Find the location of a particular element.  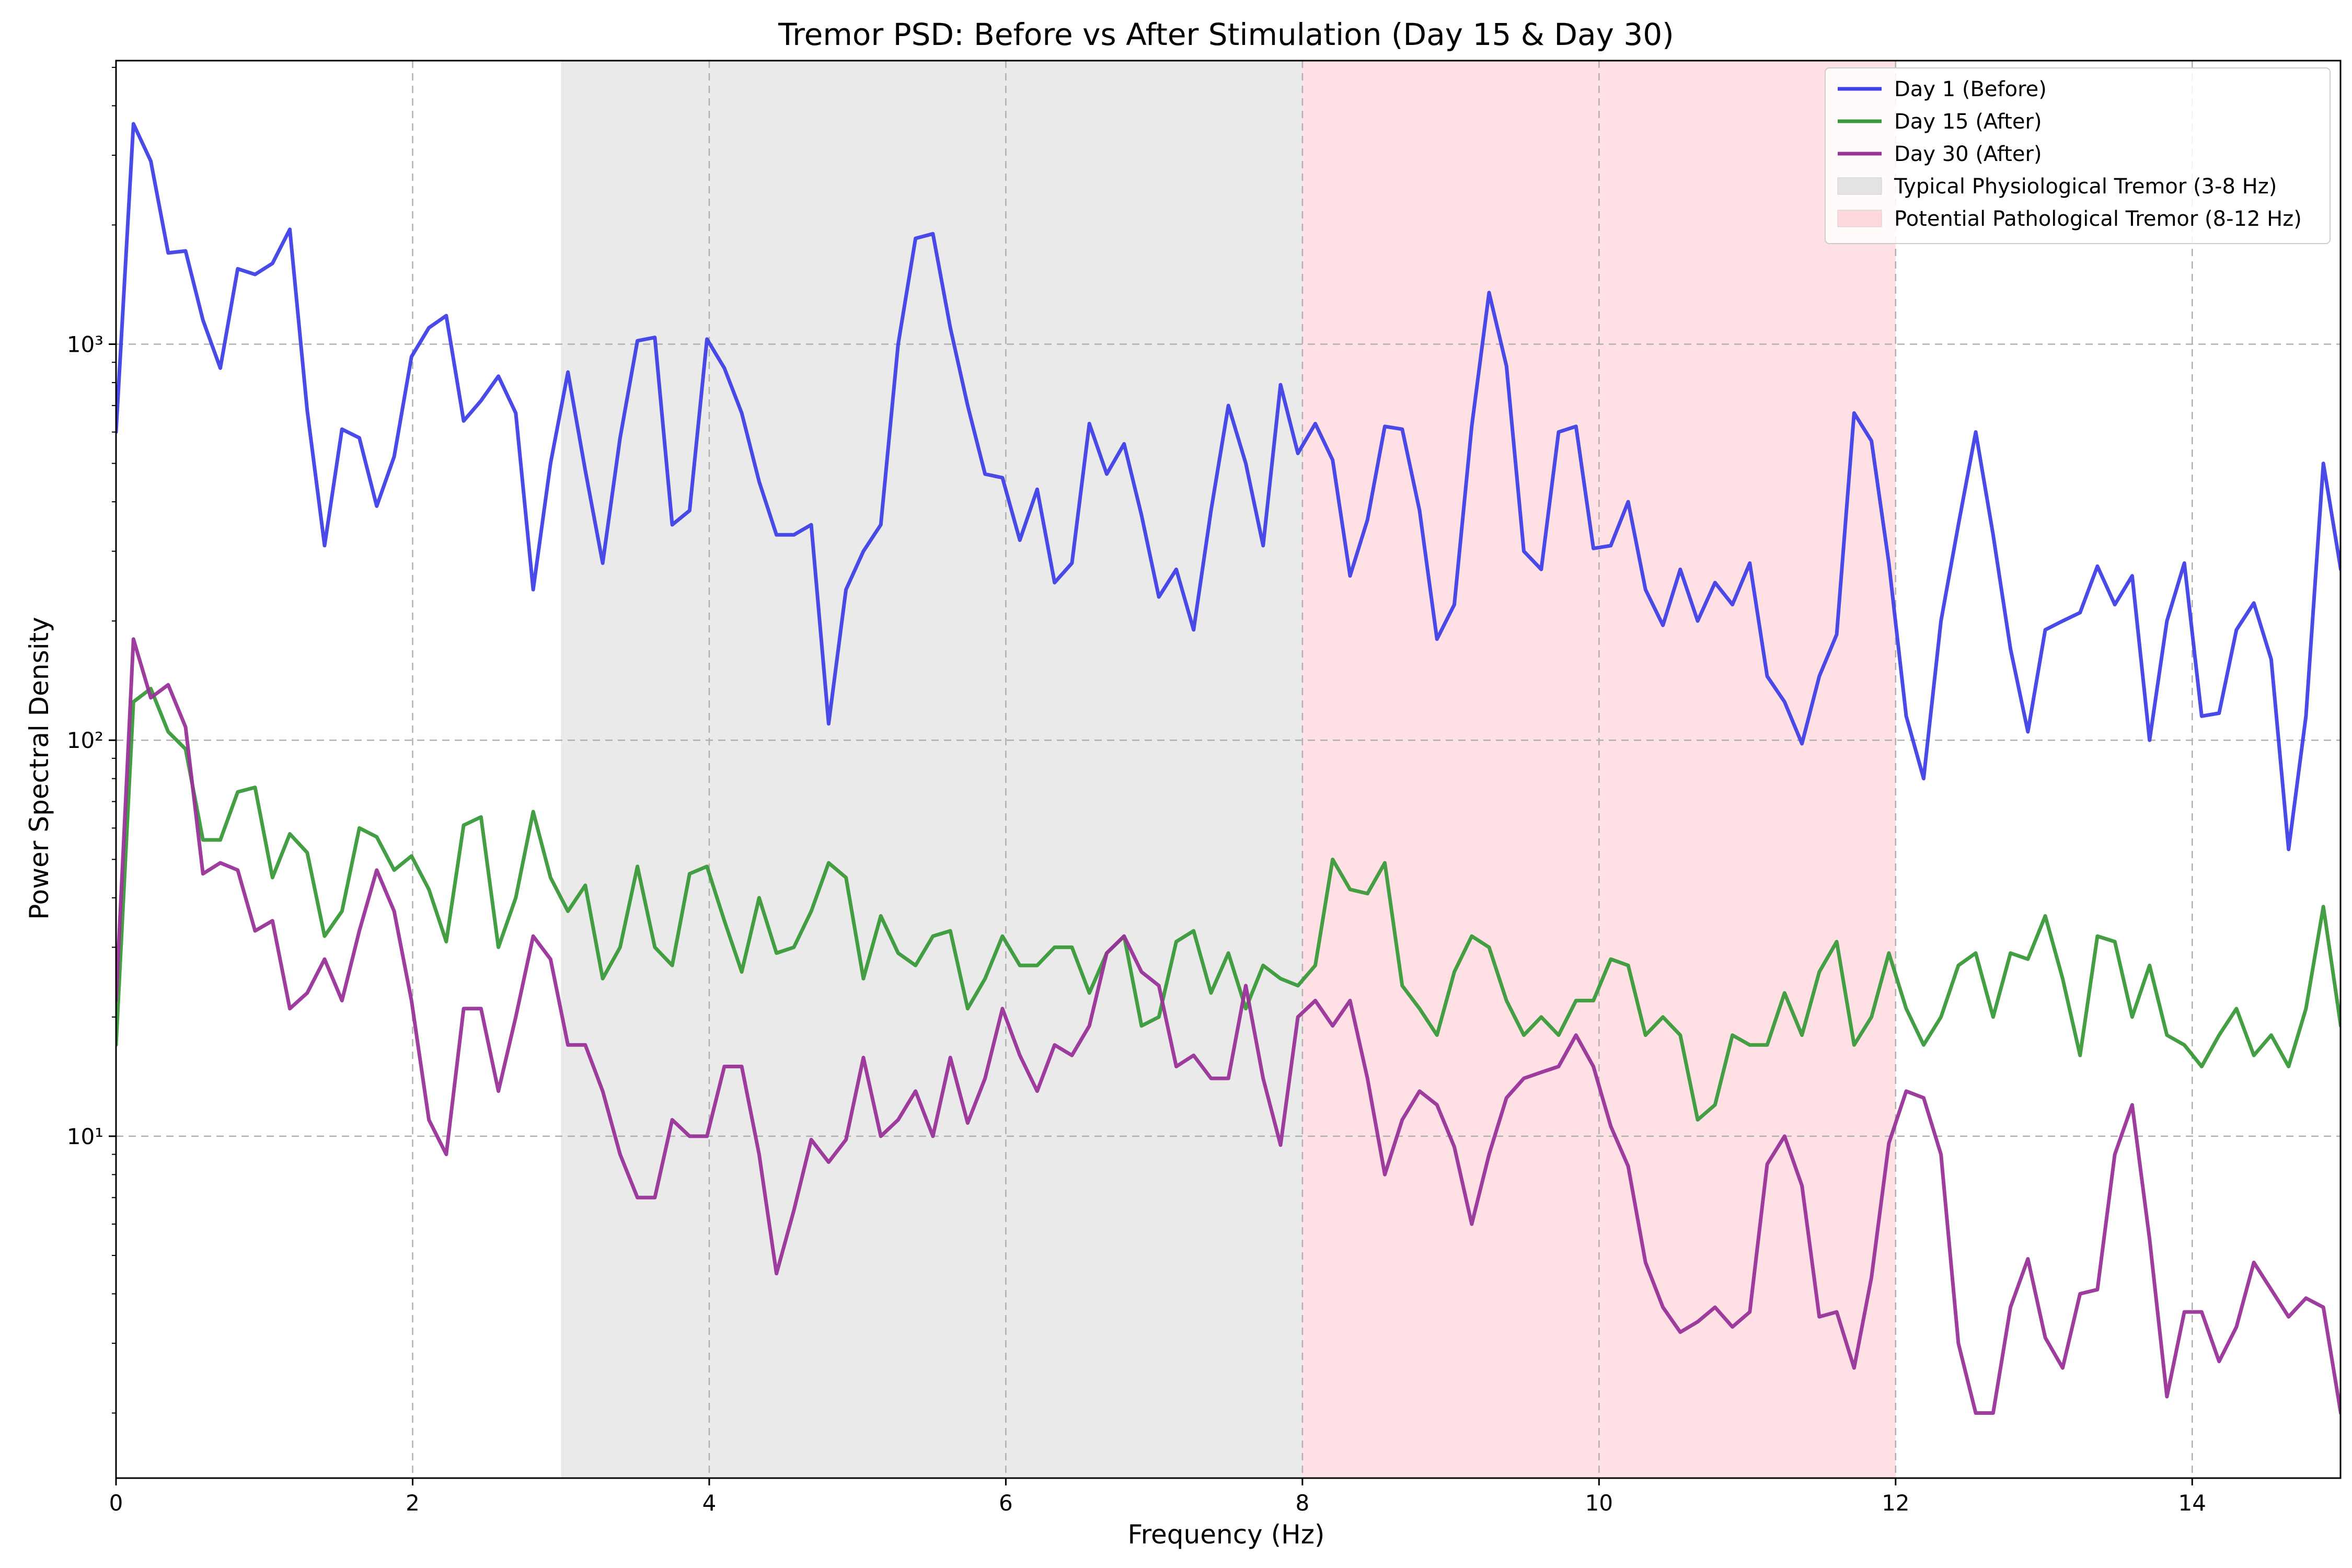

x-tick-label: 2 is located at coordinates (413, 1503).